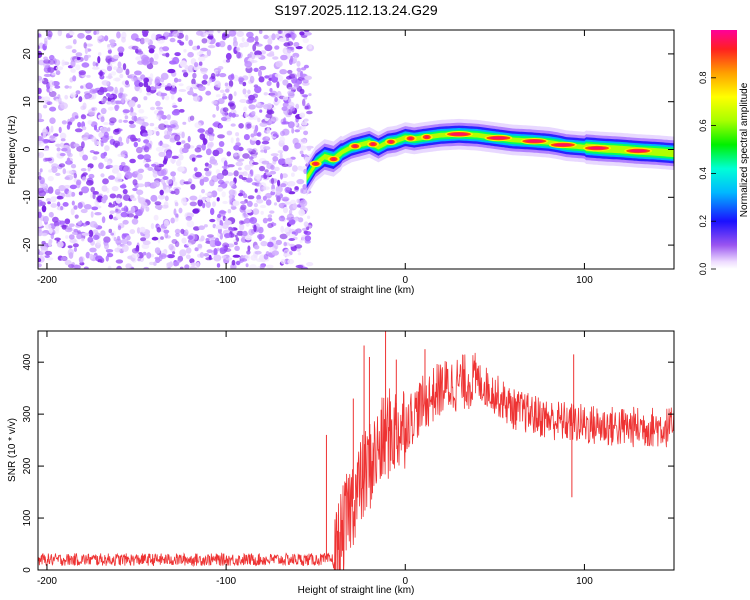 The image size is (750, 600). I want to click on colorbar-tick-label: 0.8, so click(703, 78).